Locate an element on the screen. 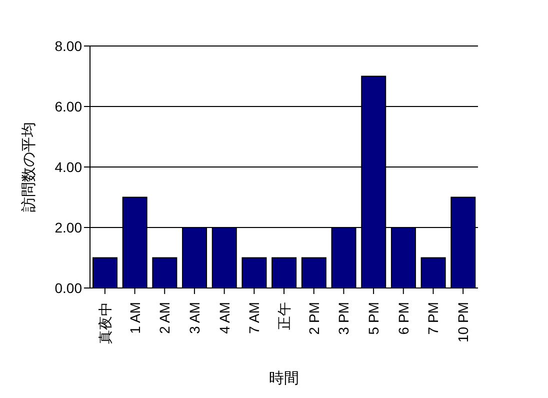  y-tick-label: 2.00 is located at coordinates (68, 227).